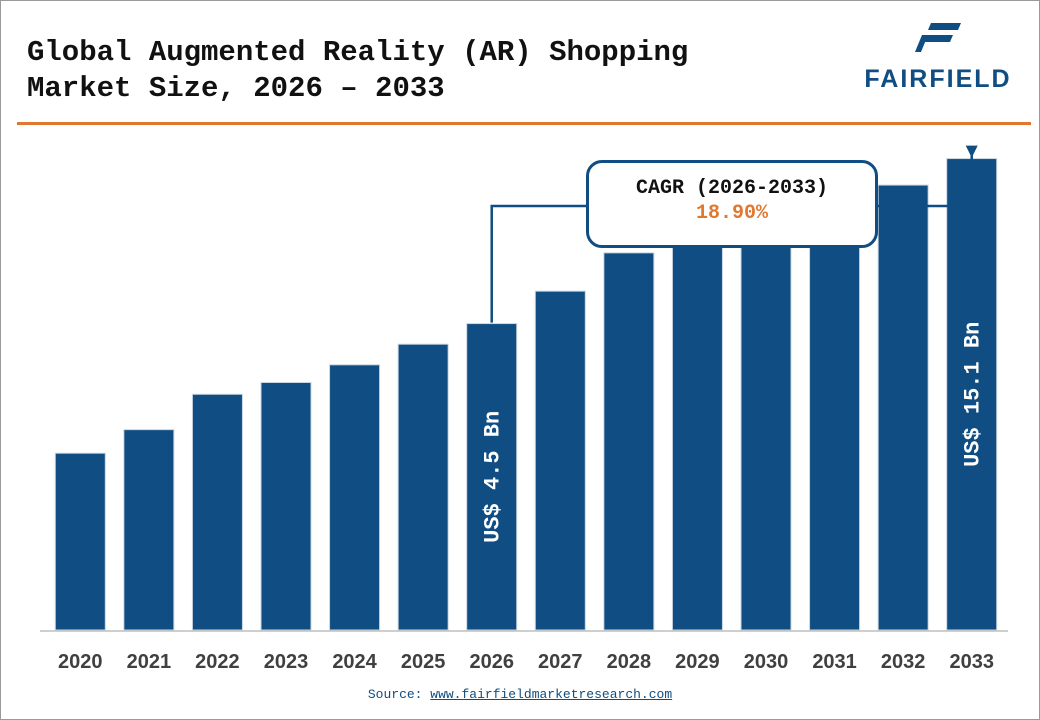  What do you see at coordinates (834, 662) in the screenshot?
I see `x-tick-label-2031: 2031` at bounding box center [834, 662].